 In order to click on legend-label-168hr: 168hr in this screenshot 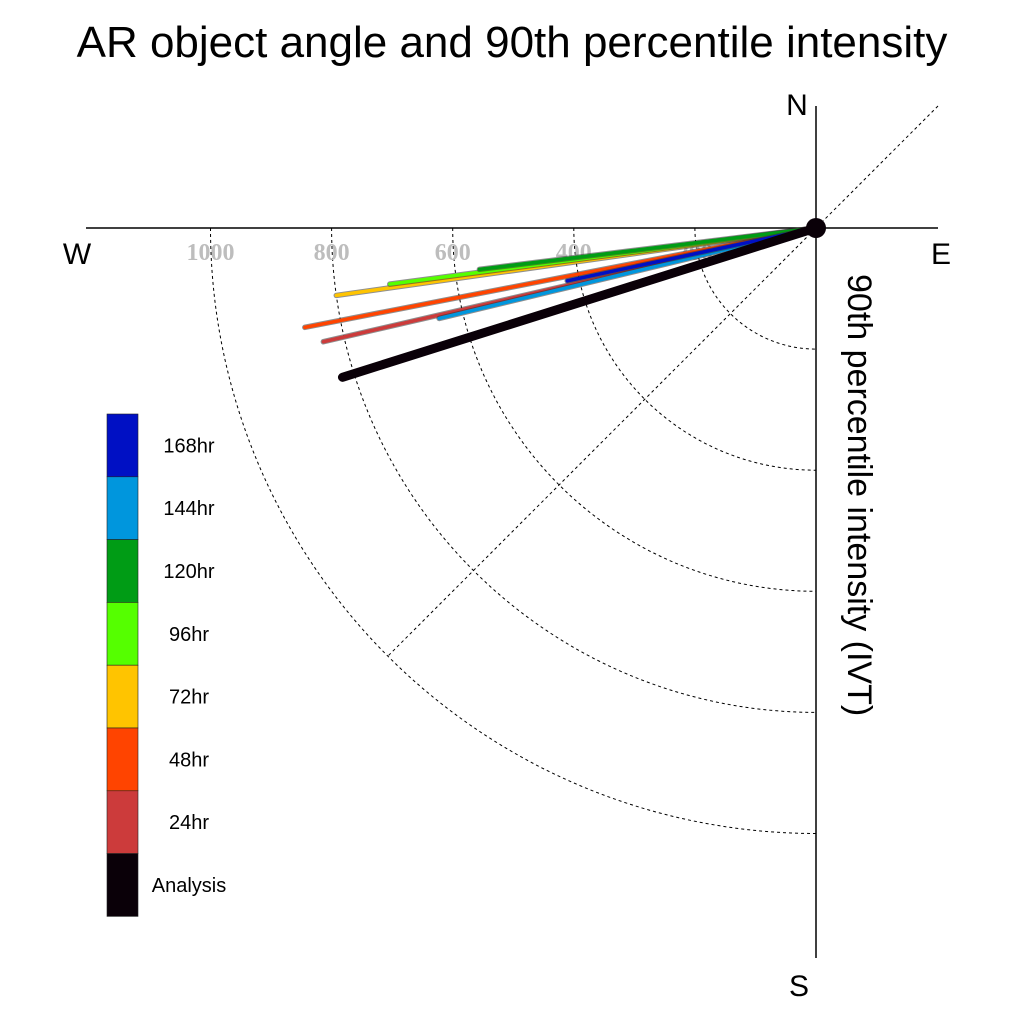, I will do `click(188, 446)`.